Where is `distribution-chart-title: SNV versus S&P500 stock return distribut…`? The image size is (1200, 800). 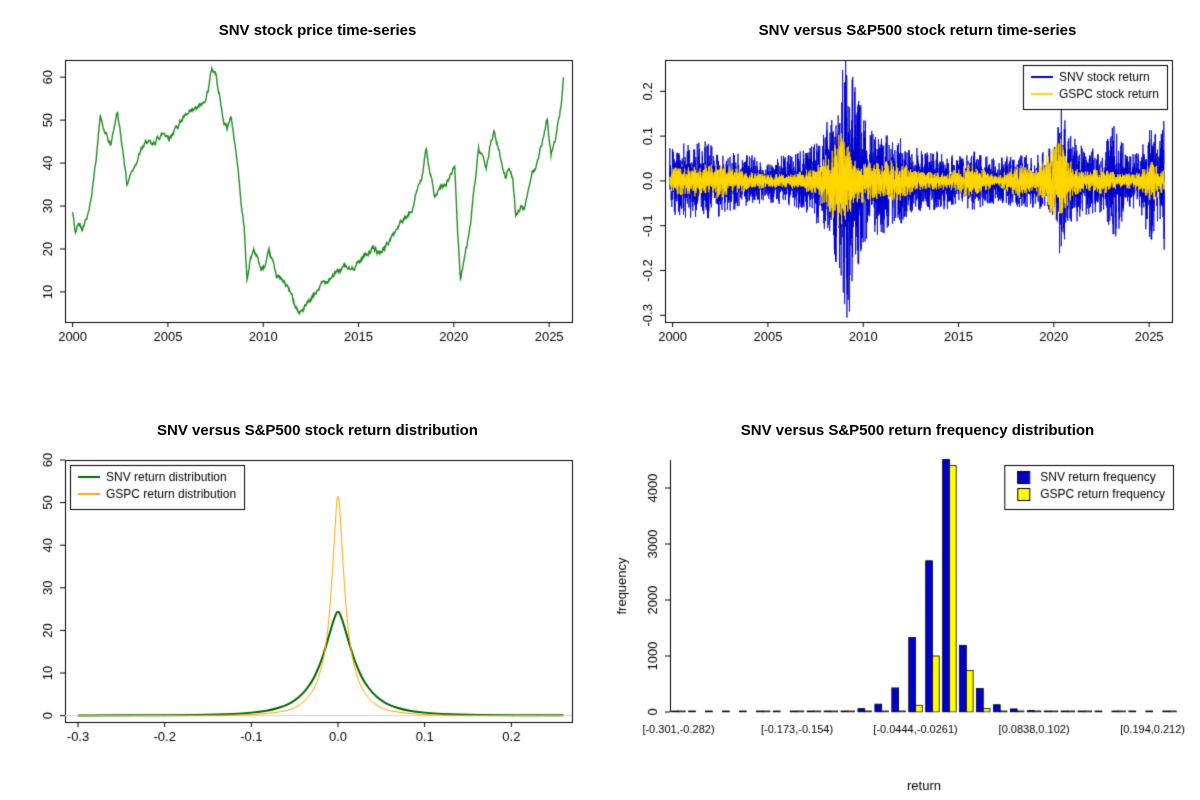
distribution-chart-title: SNV versus S&P500 stock return distribut… is located at coordinates (317, 430).